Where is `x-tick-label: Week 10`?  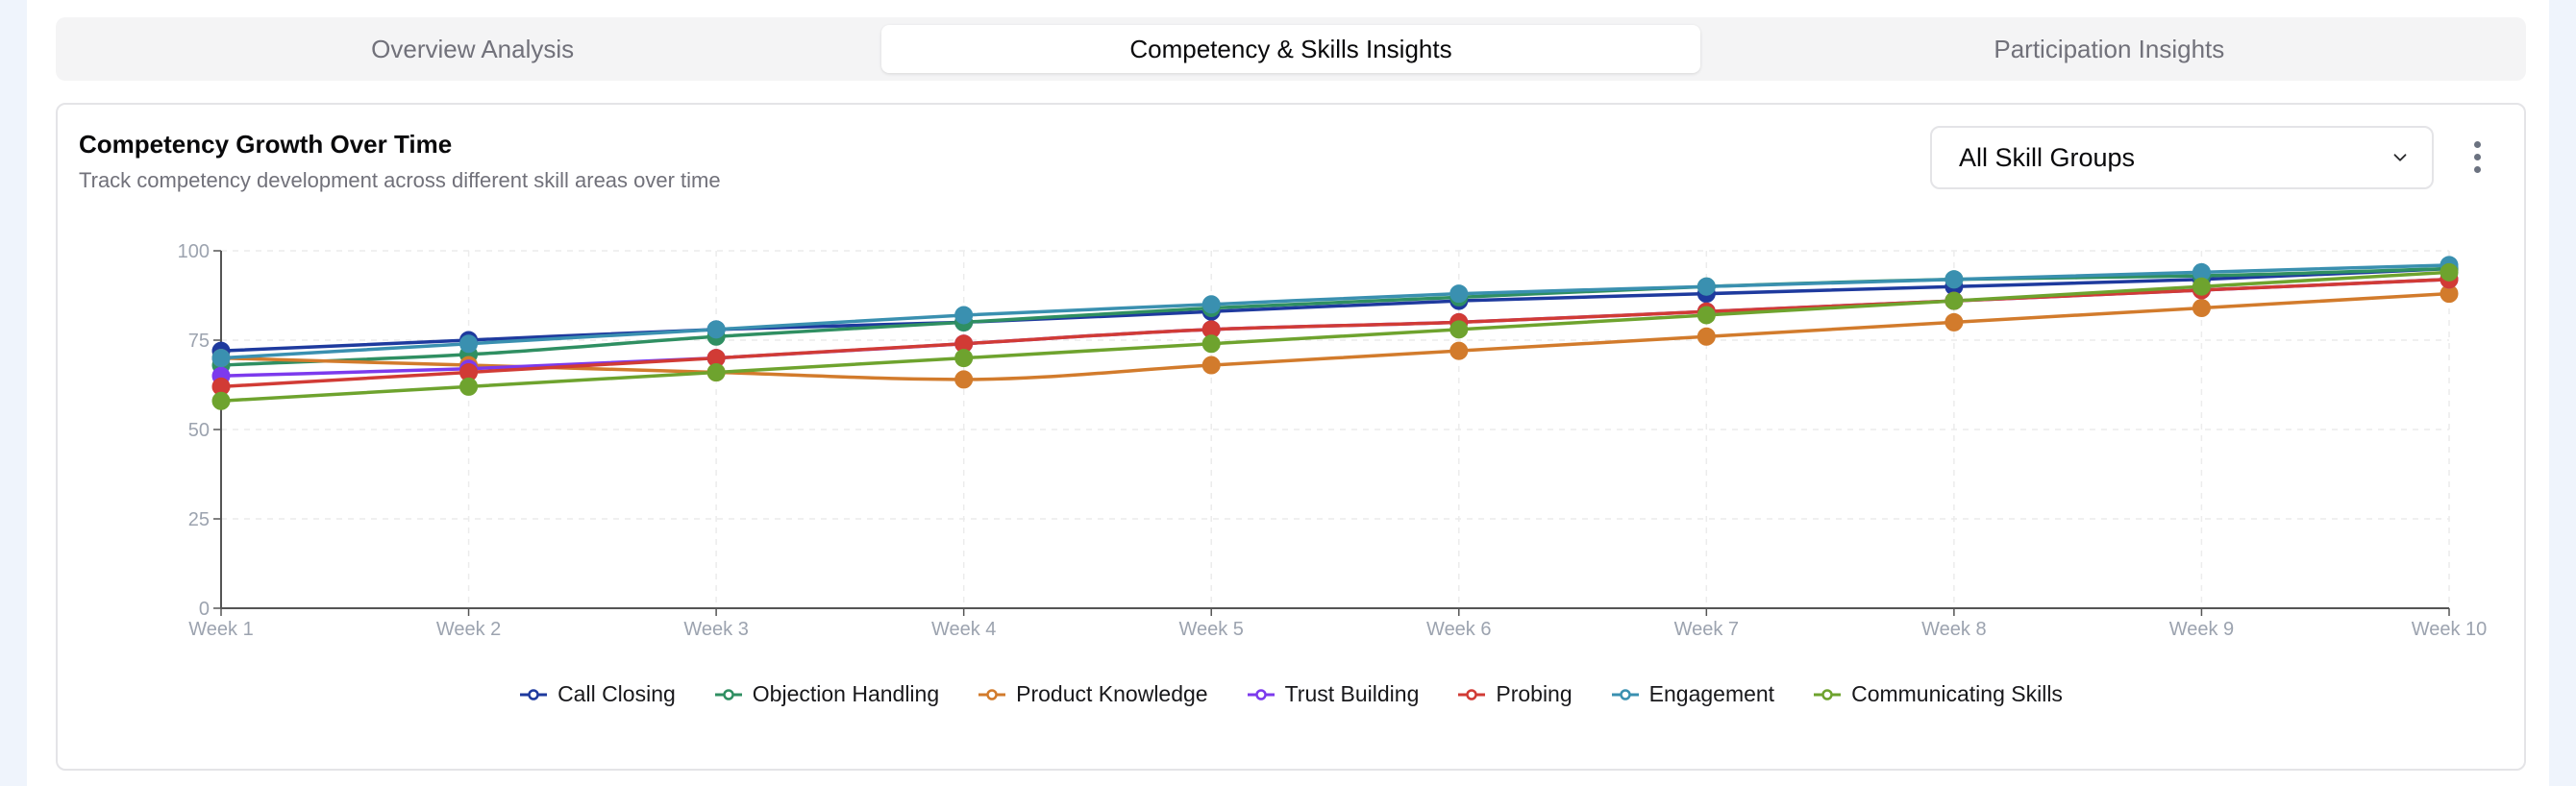
x-tick-label: Week 10 is located at coordinates (2450, 629).